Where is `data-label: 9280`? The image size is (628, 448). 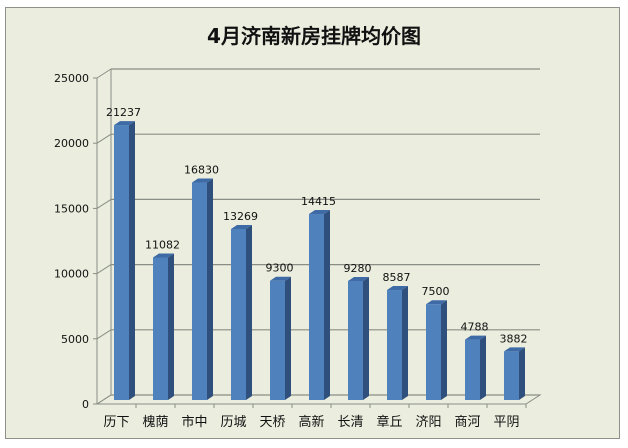
data-label: 9280 is located at coordinates (358, 268).